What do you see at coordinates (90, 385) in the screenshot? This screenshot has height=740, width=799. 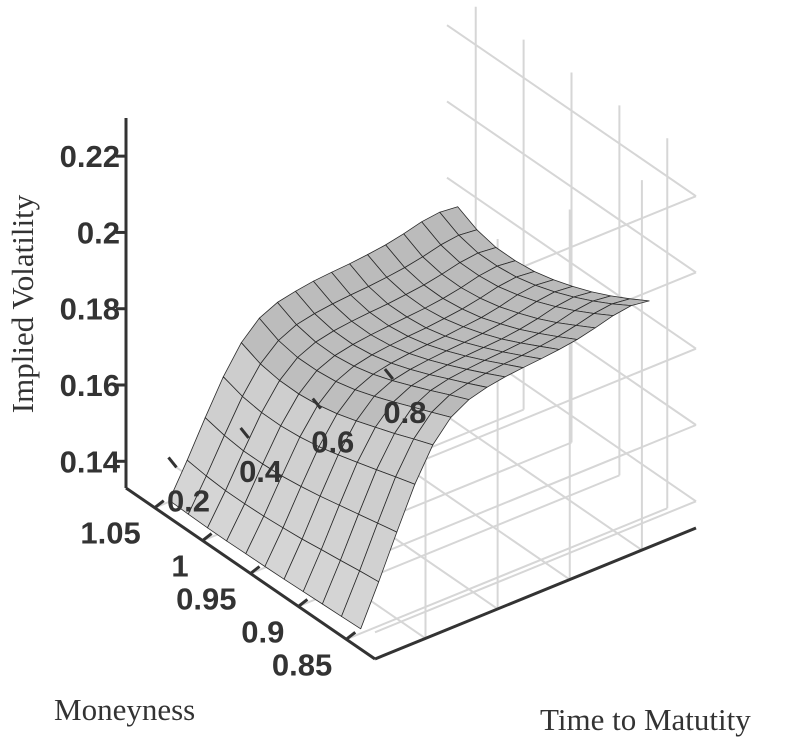 I see `z-tick-label: 0.16` at bounding box center [90, 385].